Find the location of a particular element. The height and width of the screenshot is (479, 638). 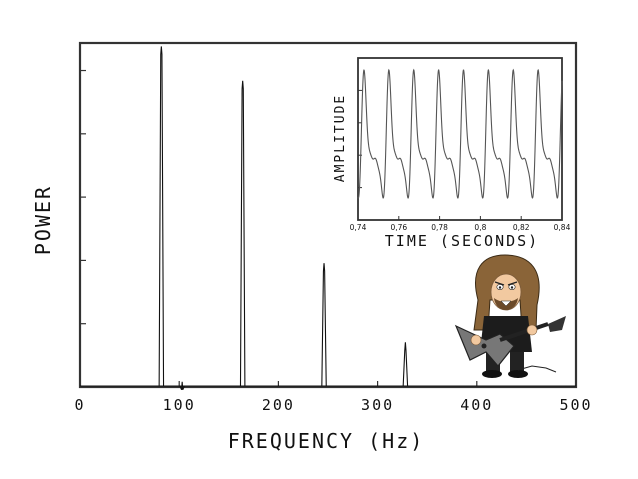

main-x-ticks: 0 100 200 300 400 500 is located at coordinates (333, 397).